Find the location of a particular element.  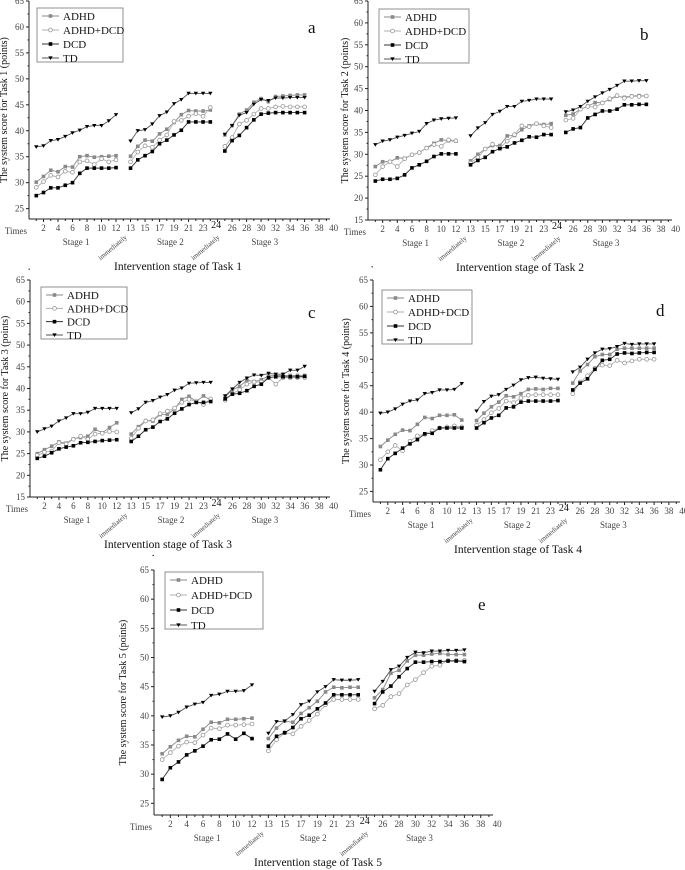

y-tick-label: 30 is located at coordinates (359, 154).